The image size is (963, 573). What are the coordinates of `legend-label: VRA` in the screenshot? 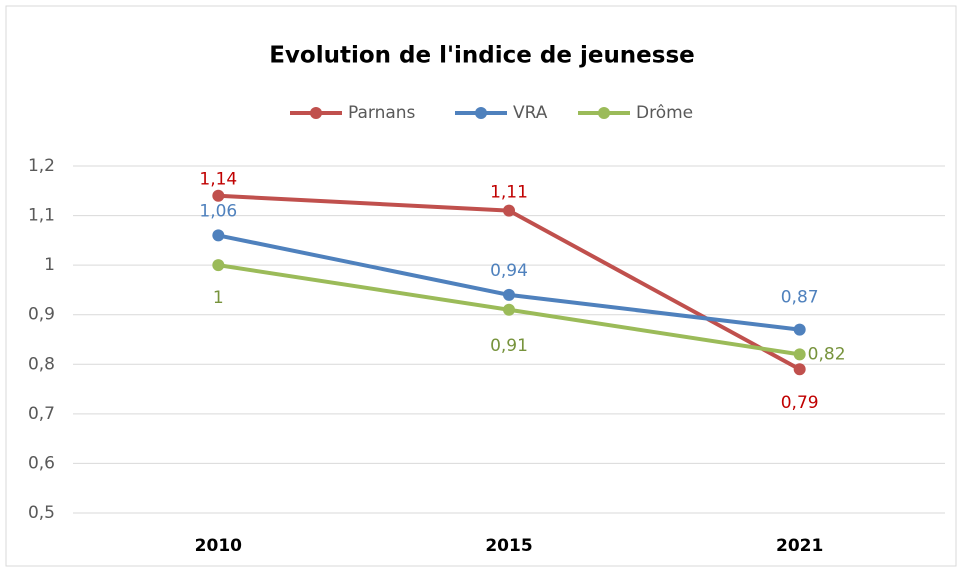 It's located at (530, 113).